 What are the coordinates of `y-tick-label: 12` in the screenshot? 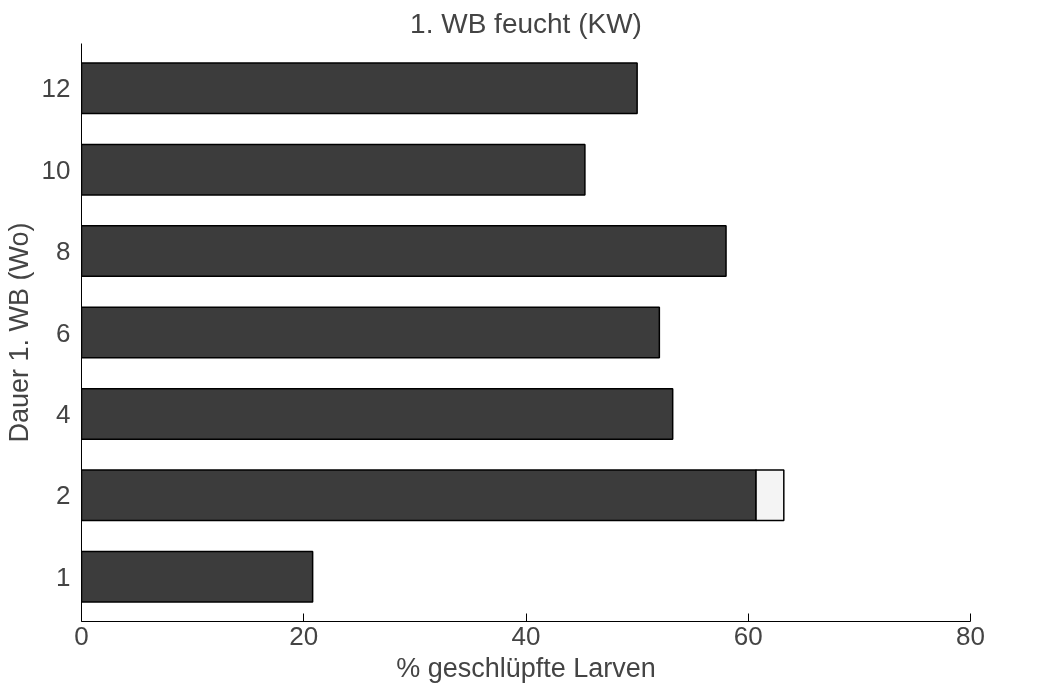 It's located at (56, 88).